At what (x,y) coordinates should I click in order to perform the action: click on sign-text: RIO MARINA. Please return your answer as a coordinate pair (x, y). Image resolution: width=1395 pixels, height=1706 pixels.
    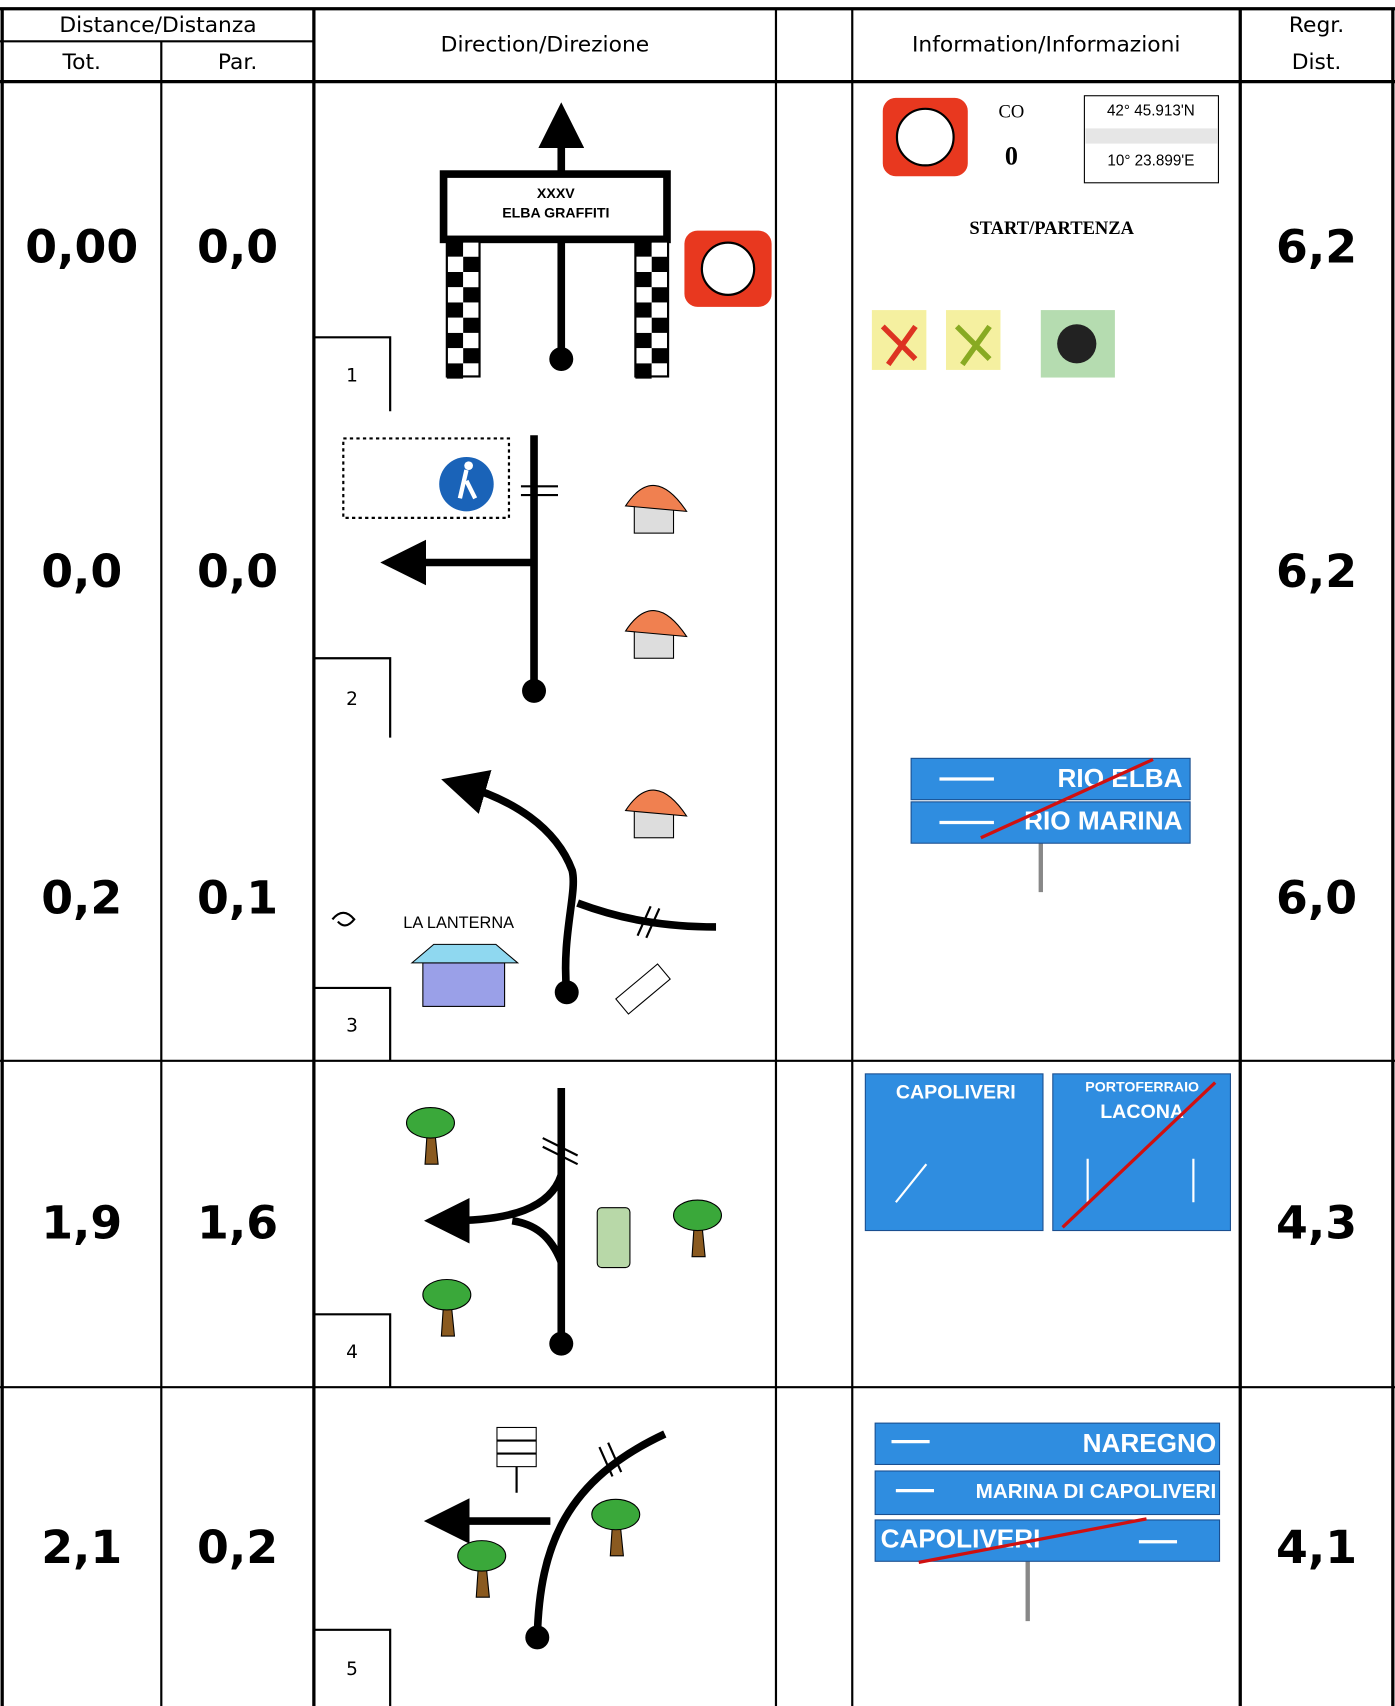
    Looking at the image, I should click on (1103, 820).